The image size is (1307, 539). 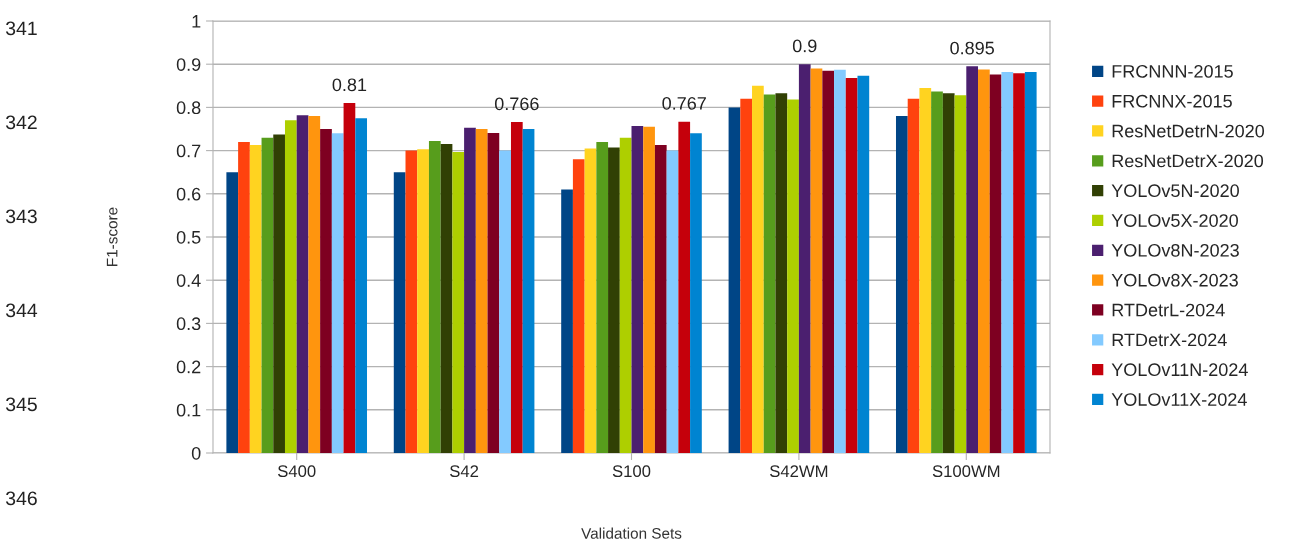 I want to click on y-tick-label: 0.7, so click(x=188, y=151).